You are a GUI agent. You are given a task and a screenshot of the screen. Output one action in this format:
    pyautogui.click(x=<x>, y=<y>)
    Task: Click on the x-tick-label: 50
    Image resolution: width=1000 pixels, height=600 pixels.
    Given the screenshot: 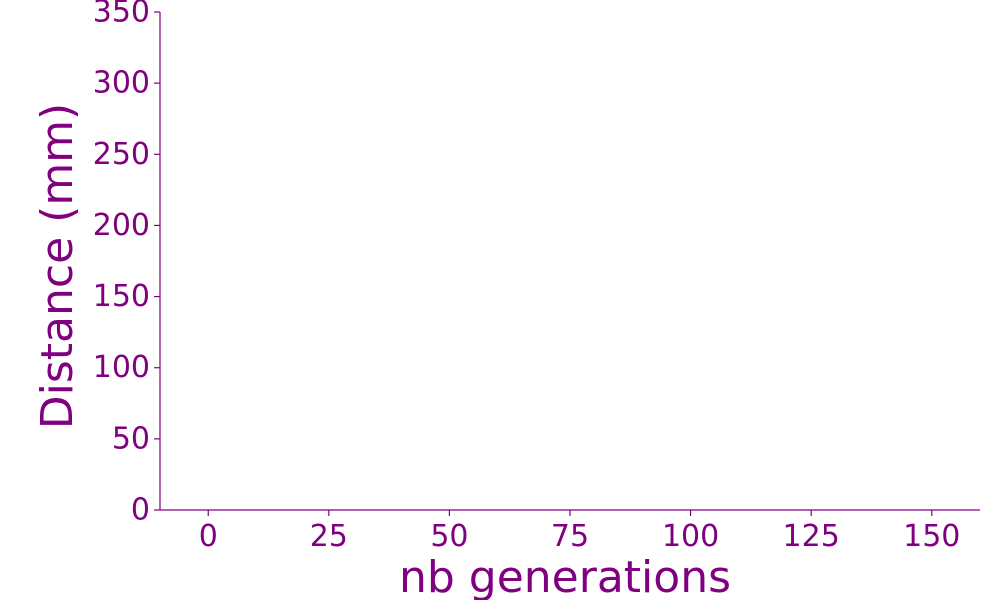 What is the action you would take?
    pyautogui.click(x=449, y=536)
    